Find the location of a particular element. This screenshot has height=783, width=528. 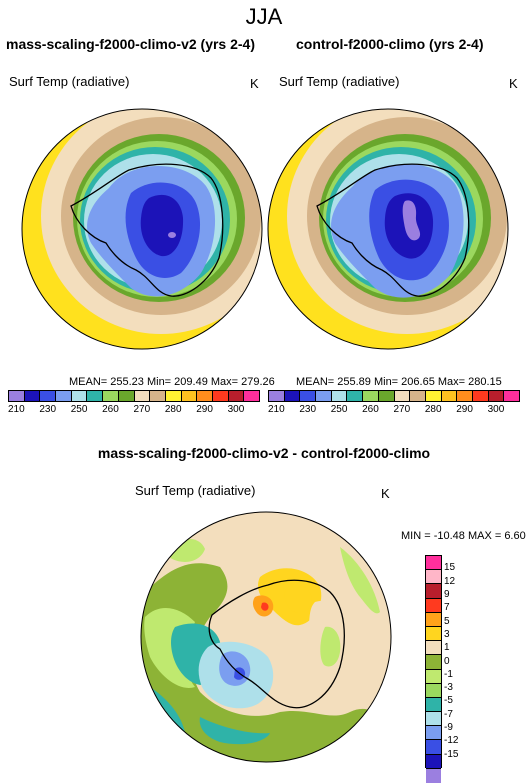

colorbar-tick-label: 15 is located at coordinates (450, 568).